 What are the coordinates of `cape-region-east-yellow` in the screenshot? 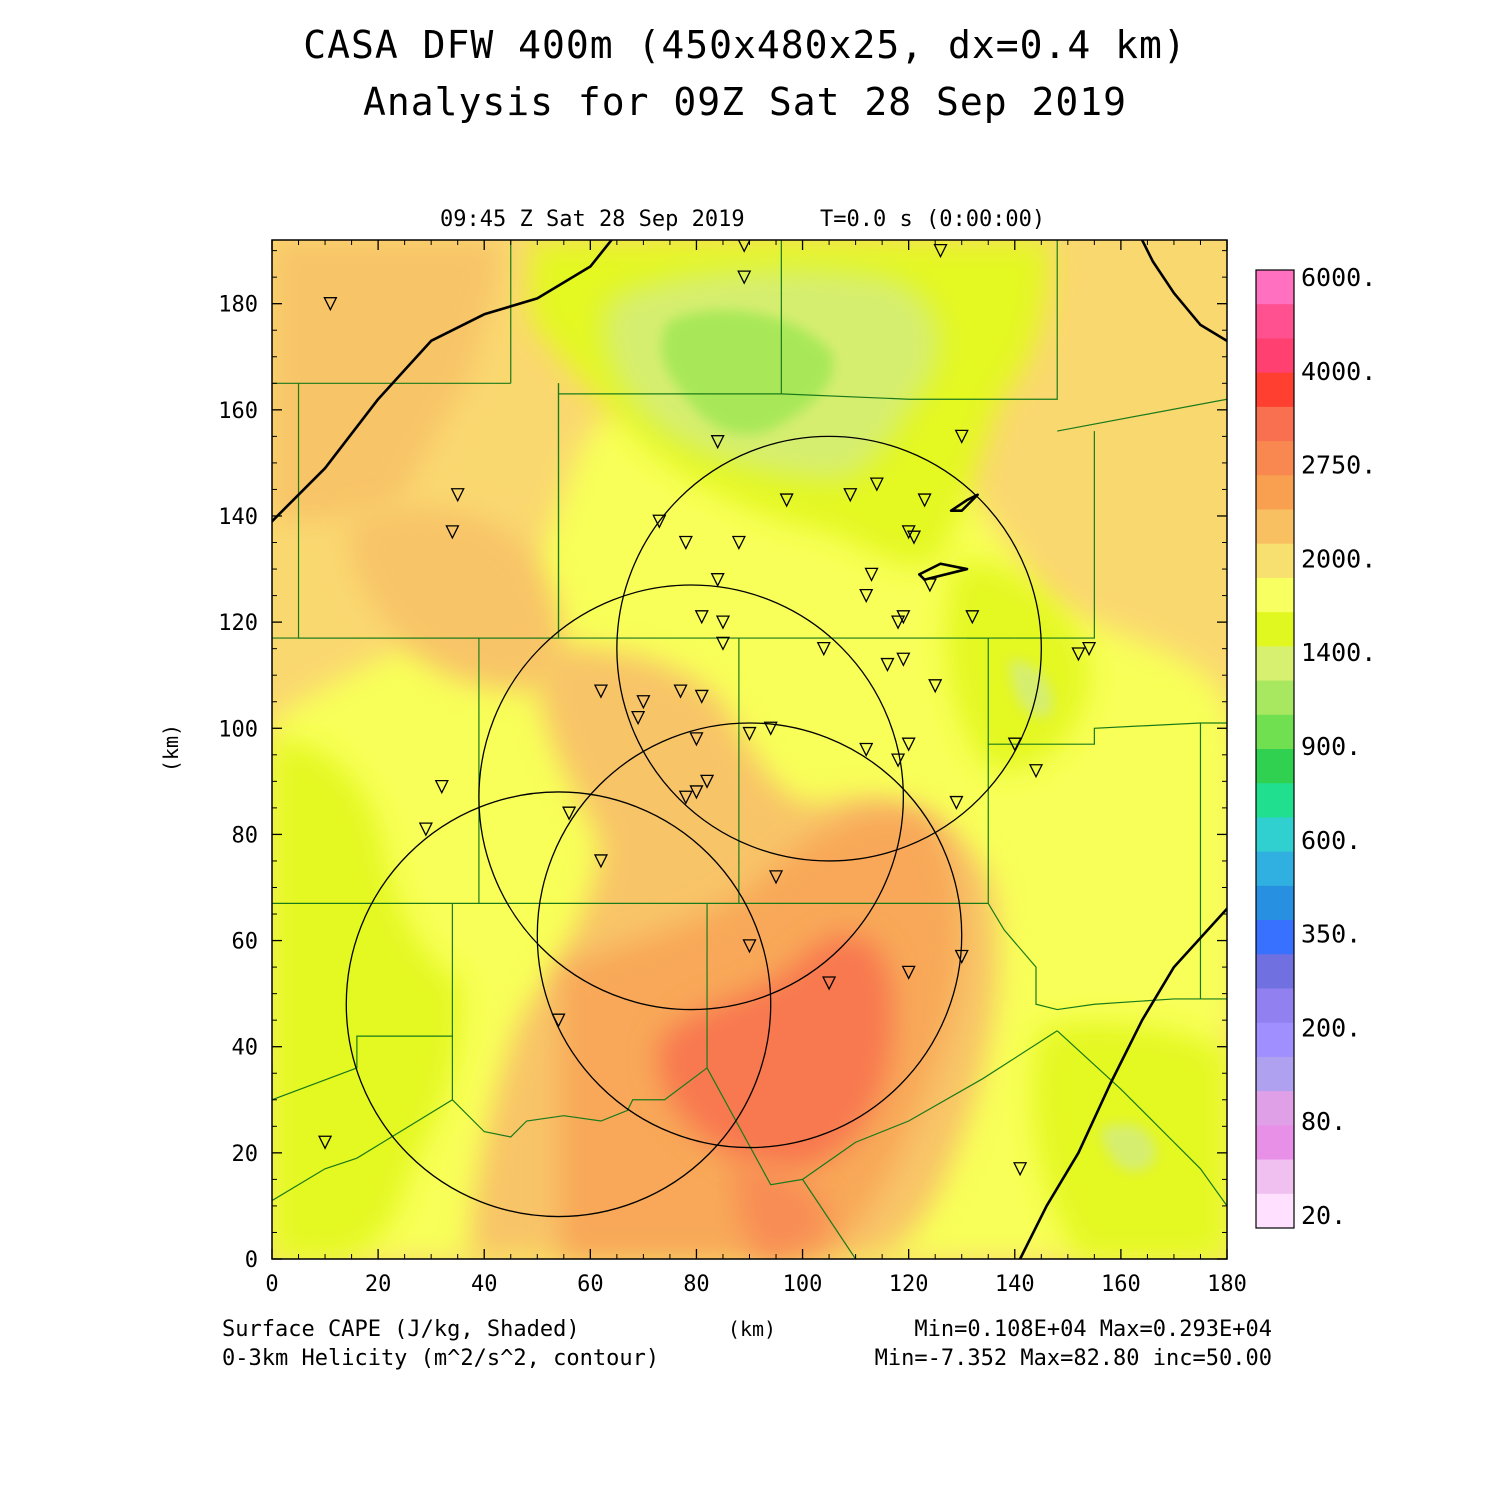 It's located at (1110, 865).